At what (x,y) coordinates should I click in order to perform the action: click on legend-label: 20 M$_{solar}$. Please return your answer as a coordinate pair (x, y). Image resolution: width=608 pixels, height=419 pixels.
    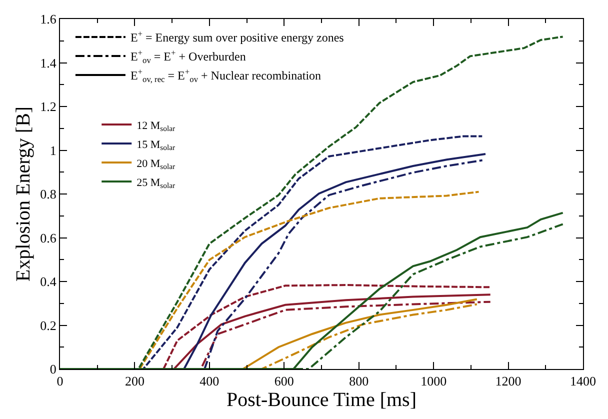
    Looking at the image, I should click on (156, 165).